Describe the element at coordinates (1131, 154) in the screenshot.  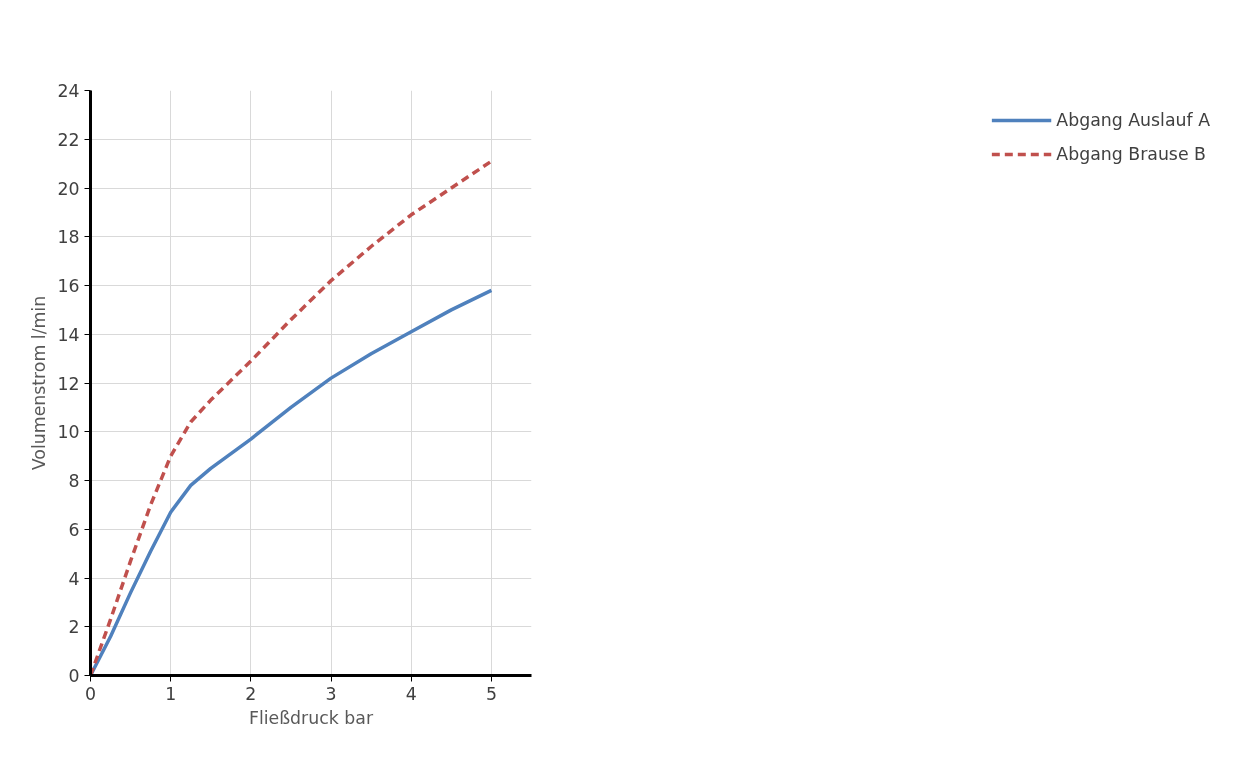
I see `legend-label: Abgang Brause B` at that location.